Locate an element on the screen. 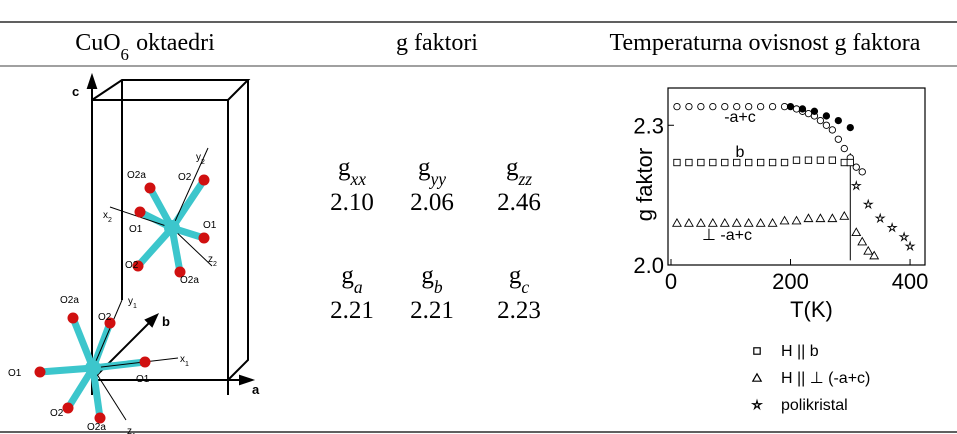  axis-label: a is located at coordinates (256, 389).